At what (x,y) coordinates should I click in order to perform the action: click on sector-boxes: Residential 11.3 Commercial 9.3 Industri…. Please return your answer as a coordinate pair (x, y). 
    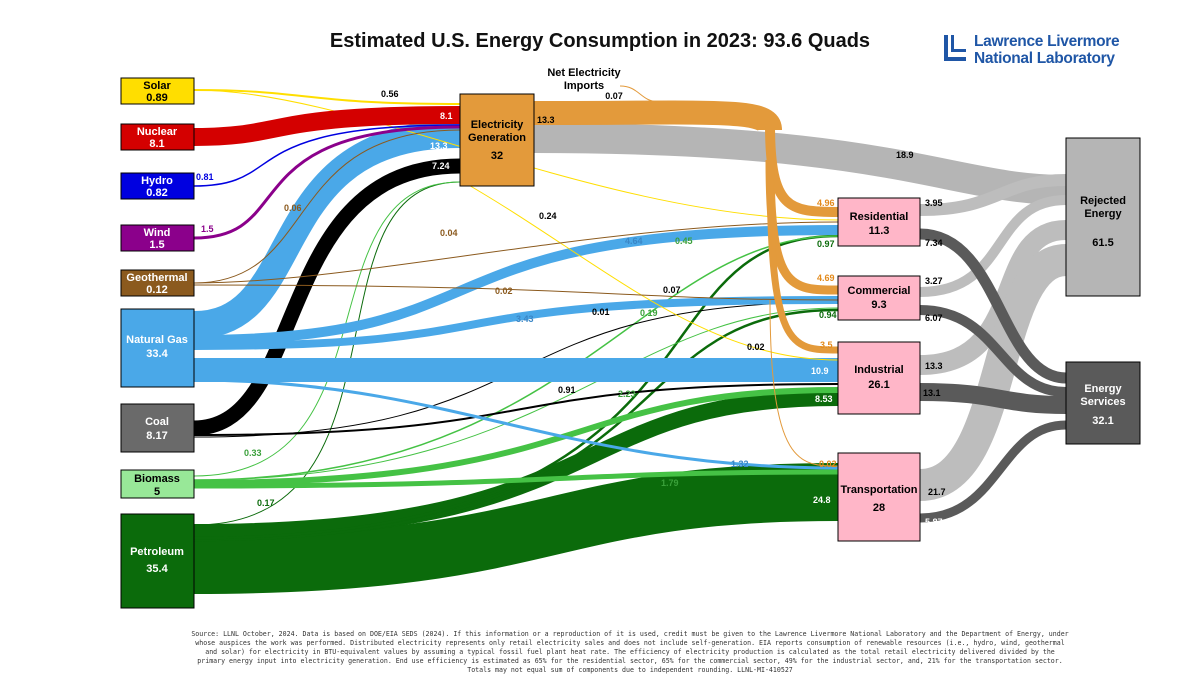
    Looking at the image, I should click on (879, 369).